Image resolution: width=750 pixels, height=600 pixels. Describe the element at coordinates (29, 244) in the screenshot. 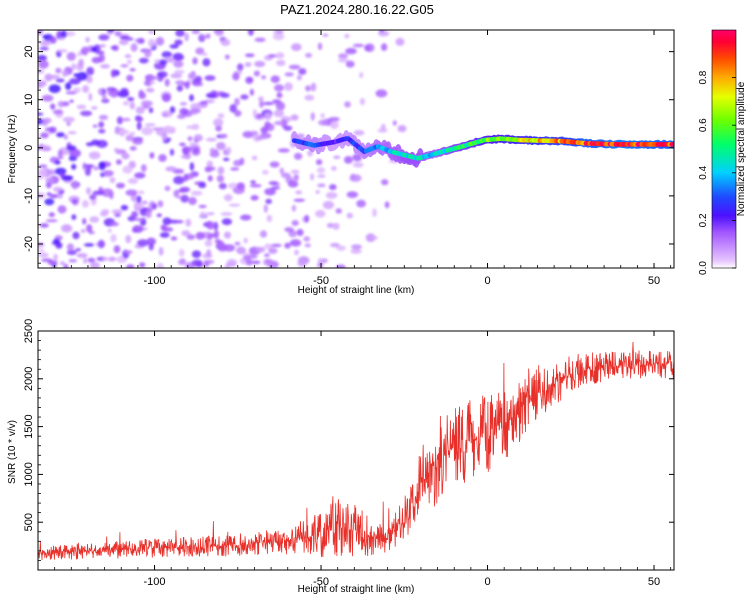

I see `heatmap-y-tick-label: -20` at that location.